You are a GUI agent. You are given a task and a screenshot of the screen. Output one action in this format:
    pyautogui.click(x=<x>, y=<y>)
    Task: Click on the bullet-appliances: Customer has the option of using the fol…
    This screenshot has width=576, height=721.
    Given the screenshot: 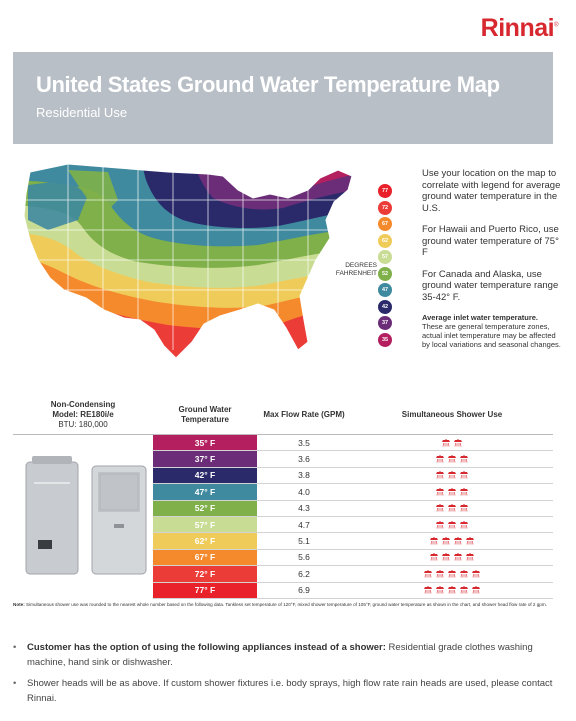 What is the action you would take?
    pyautogui.click(x=285, y=655)
    